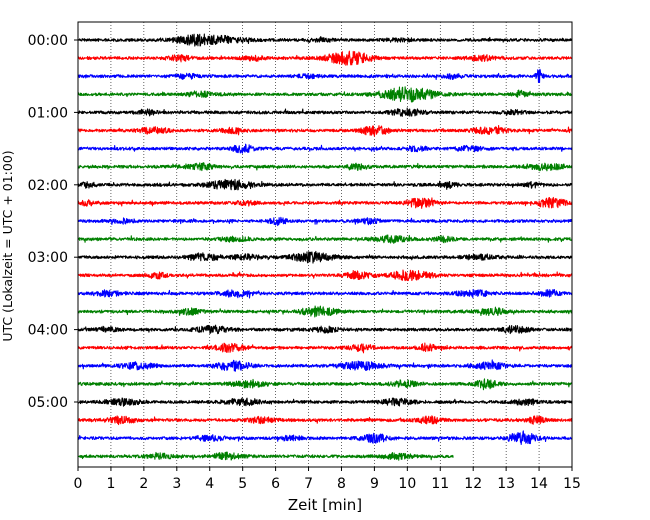 This screenshot has width=650, height=520. Describe the element at coordinates (539, 484) in the screenshot. I see `x-tick-label: 14` at that location.